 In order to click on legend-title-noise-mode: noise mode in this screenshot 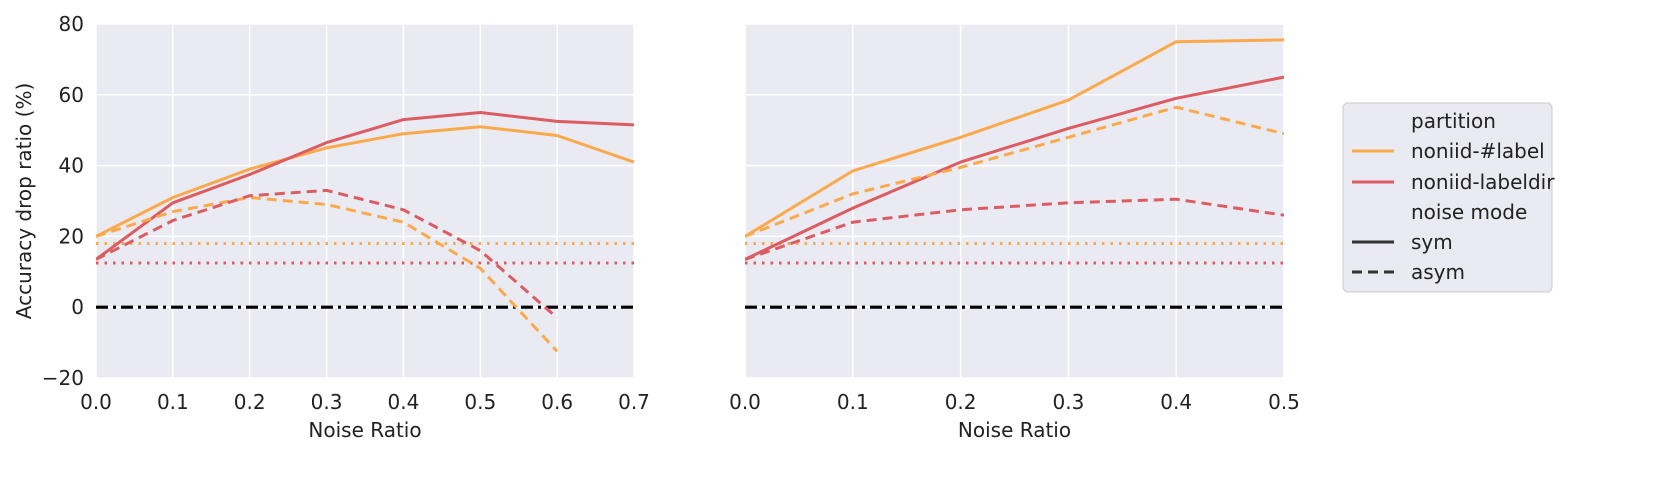, I will do `click(1469, 212)`.